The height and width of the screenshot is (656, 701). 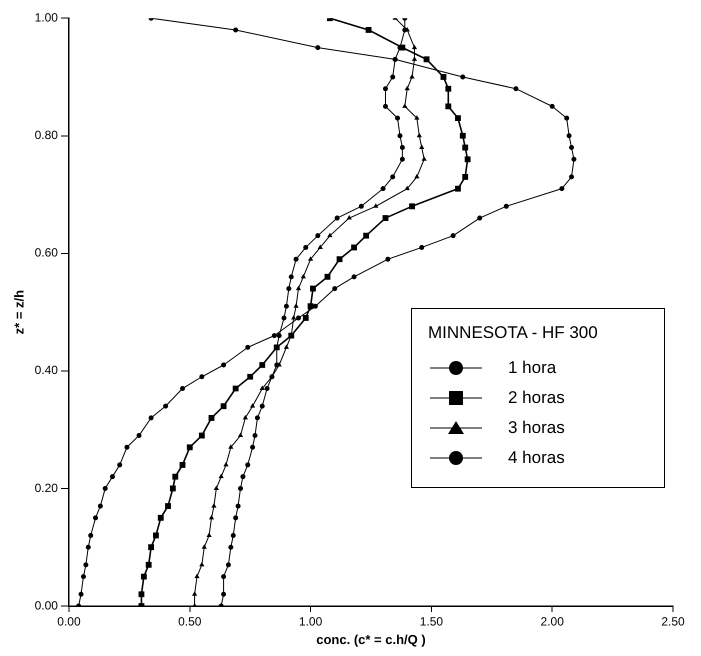 I want to click on y-tick-label: 0.20, so click(x=46, y=487).